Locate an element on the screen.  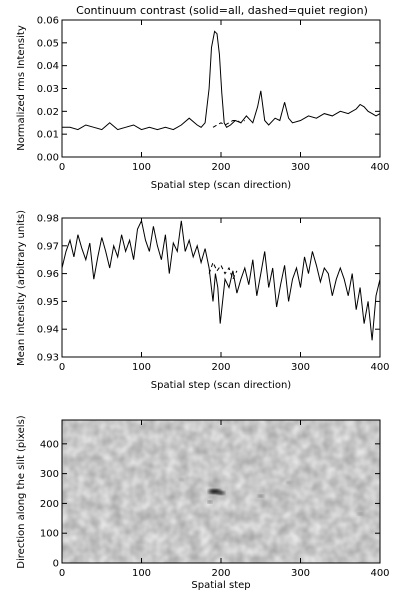
panel-1-series is located at coordinates (221, 80).